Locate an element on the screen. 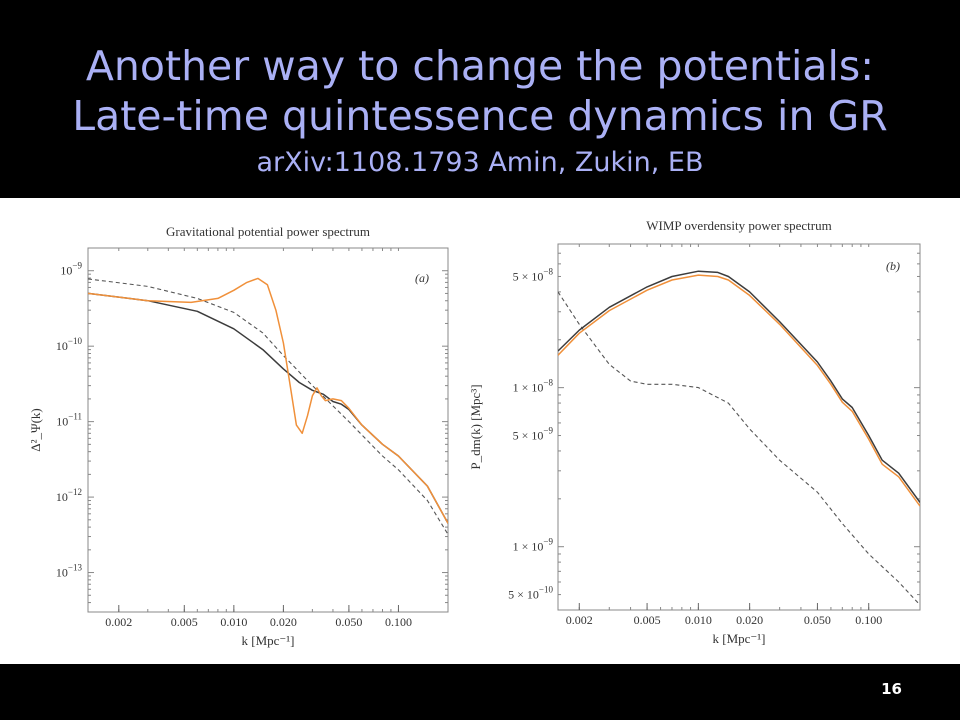  y-tick-label: 5 × 10⁻⁸ is located at coordinates (533, 274).